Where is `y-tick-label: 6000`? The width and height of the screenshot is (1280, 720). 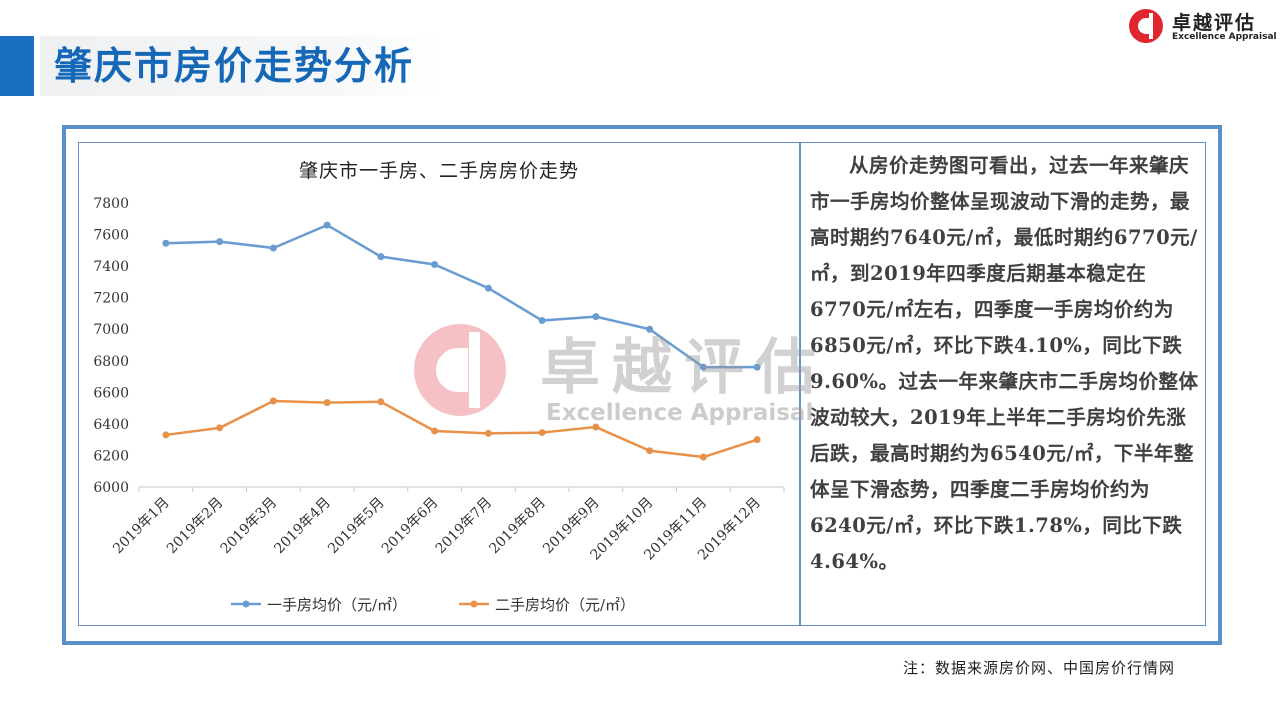
y-tick-label: 6000 is located at coordinates (111, 488).